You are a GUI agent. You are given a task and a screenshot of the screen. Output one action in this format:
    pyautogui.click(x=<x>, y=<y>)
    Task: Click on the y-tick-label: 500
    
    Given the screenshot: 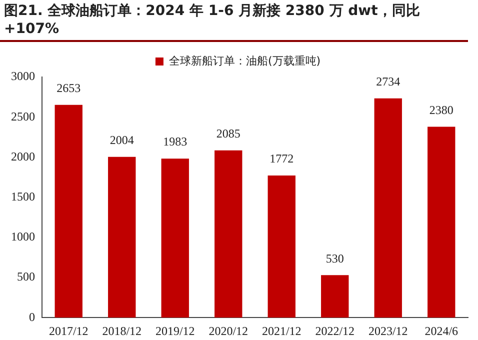 What is the action you would take?
    pyautogui.click(x=26, y=277)
    